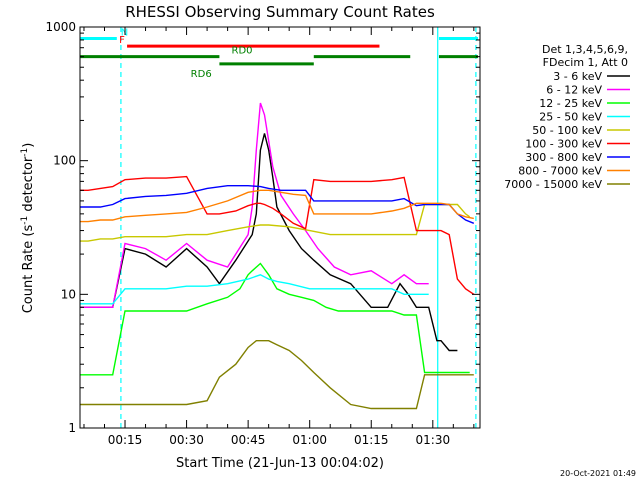  I want to click on y-axis-label: Count Rate (s-1 detector-1), so click(28, 228).